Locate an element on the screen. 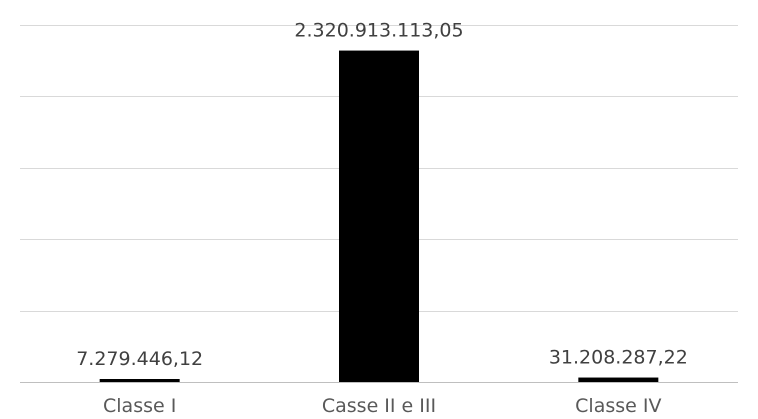 This screenshot has width=758, height=419. x-tick-label: Casse II e III is located at coordinates (379, 406).